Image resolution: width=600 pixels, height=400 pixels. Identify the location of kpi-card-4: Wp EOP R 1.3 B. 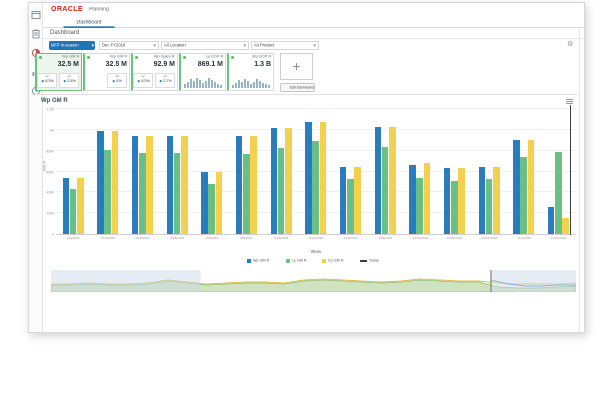
(250, 72).